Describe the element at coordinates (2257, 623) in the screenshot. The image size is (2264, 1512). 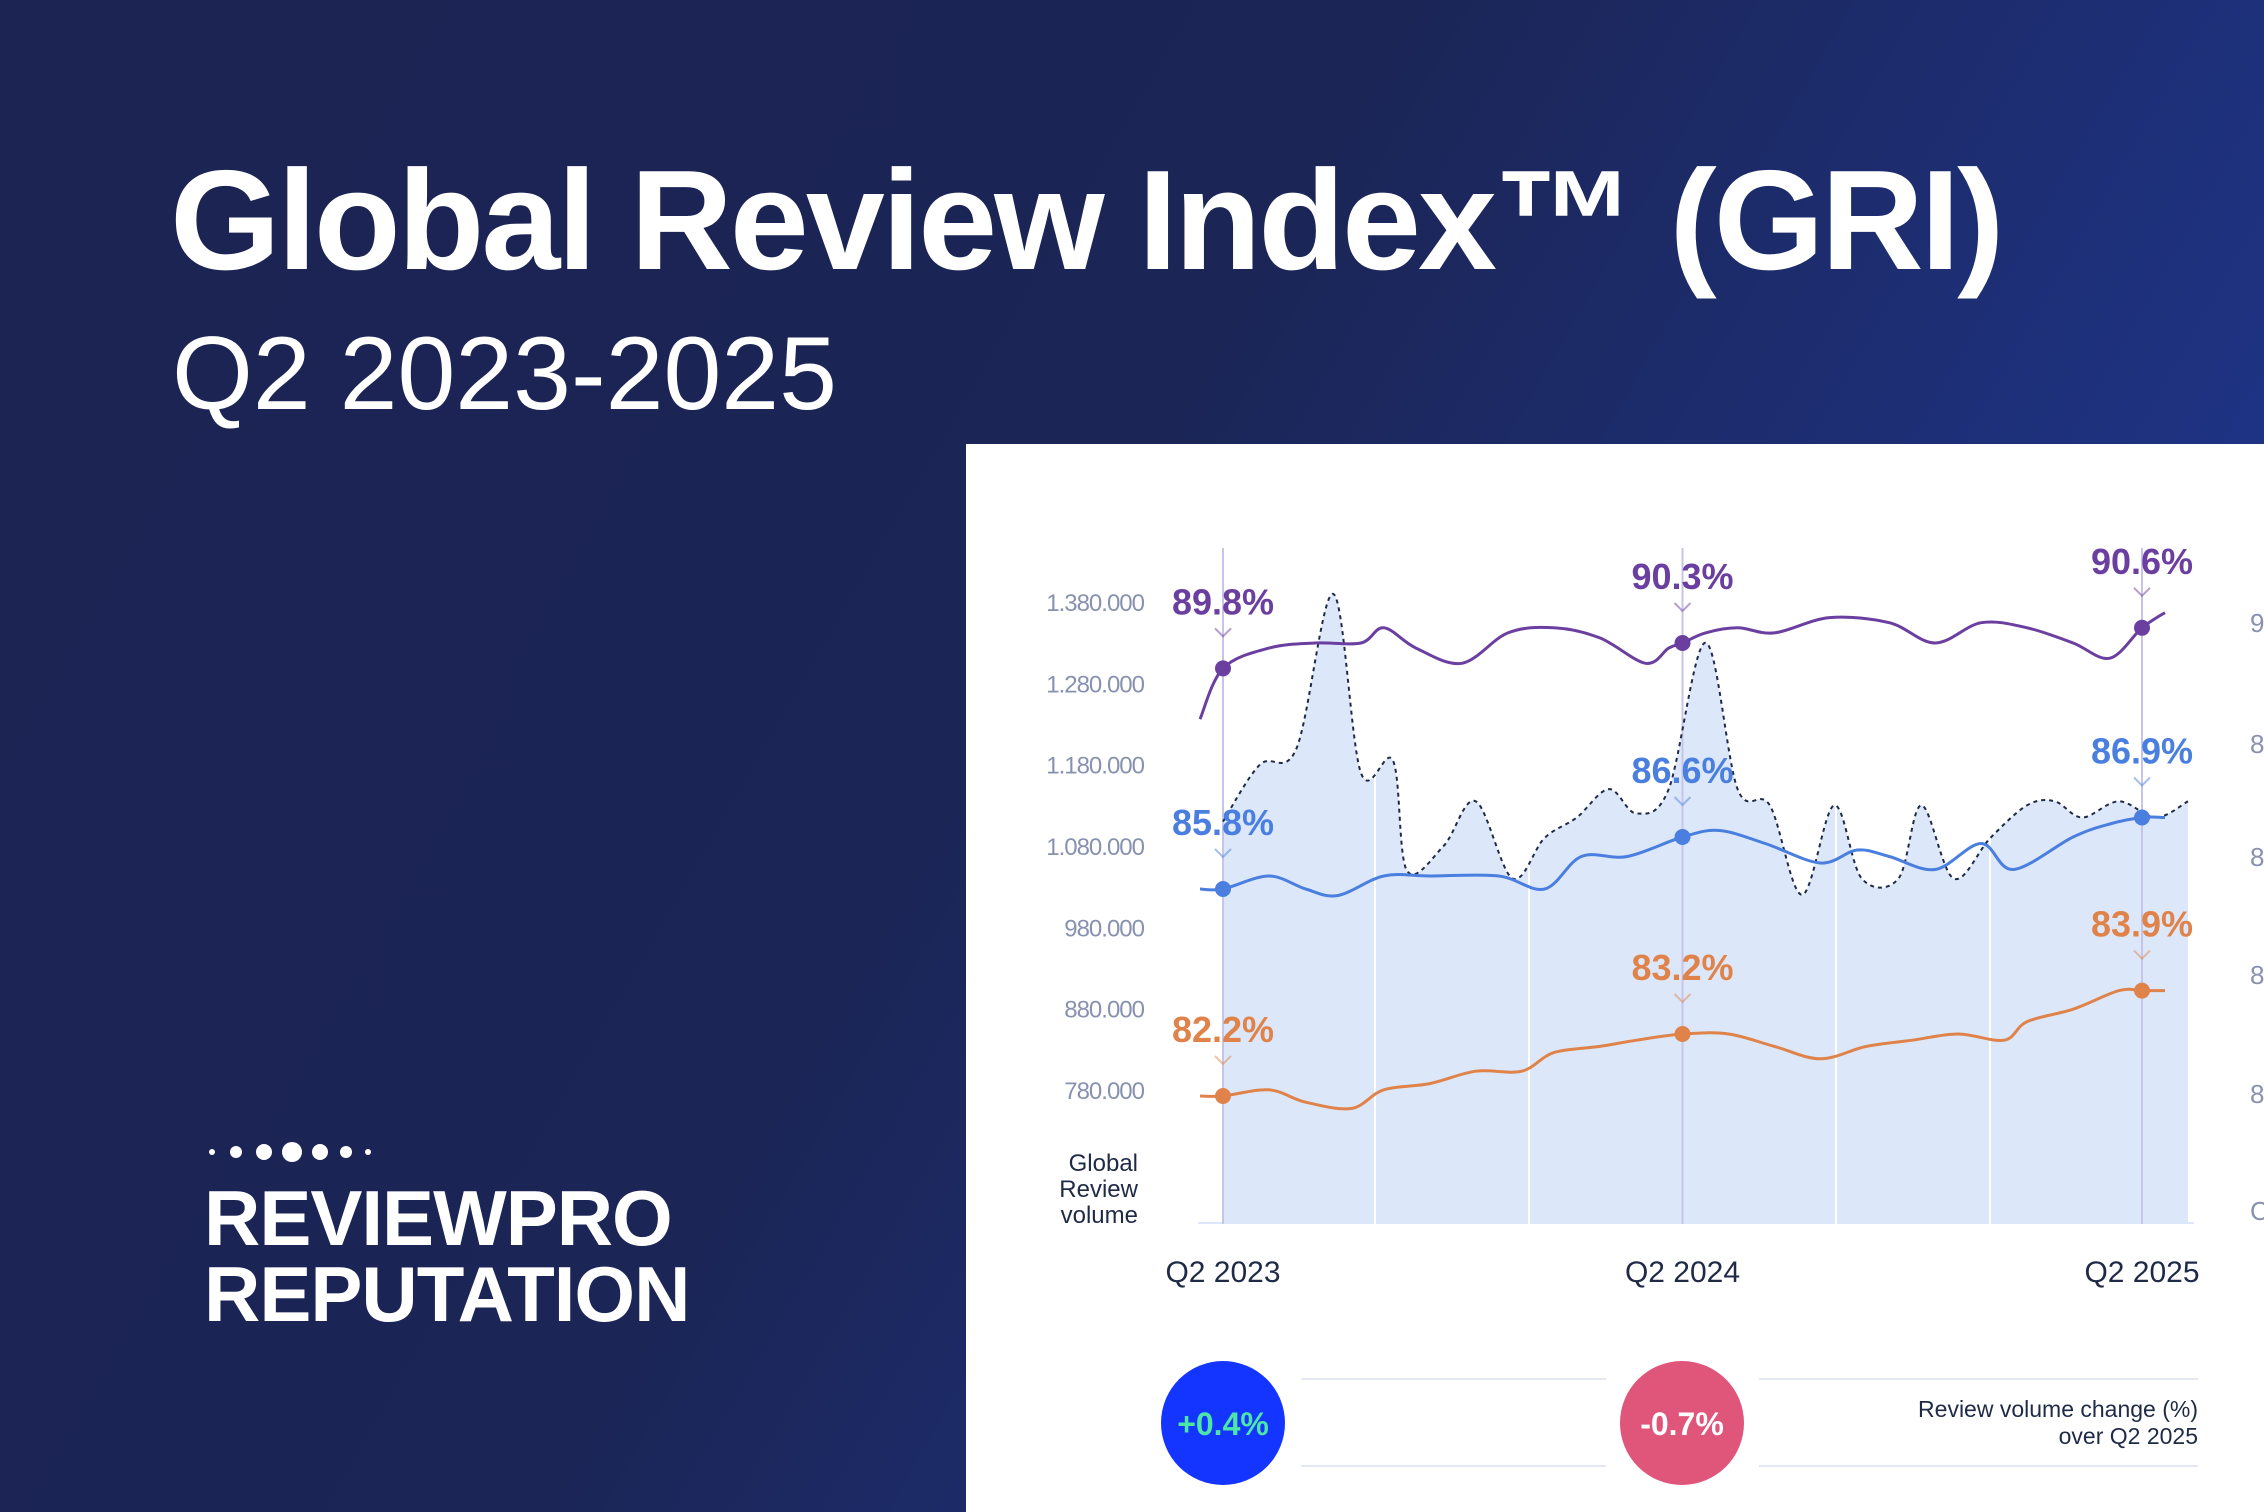
I see `right-axis-tick-fragment: 9` at that location.